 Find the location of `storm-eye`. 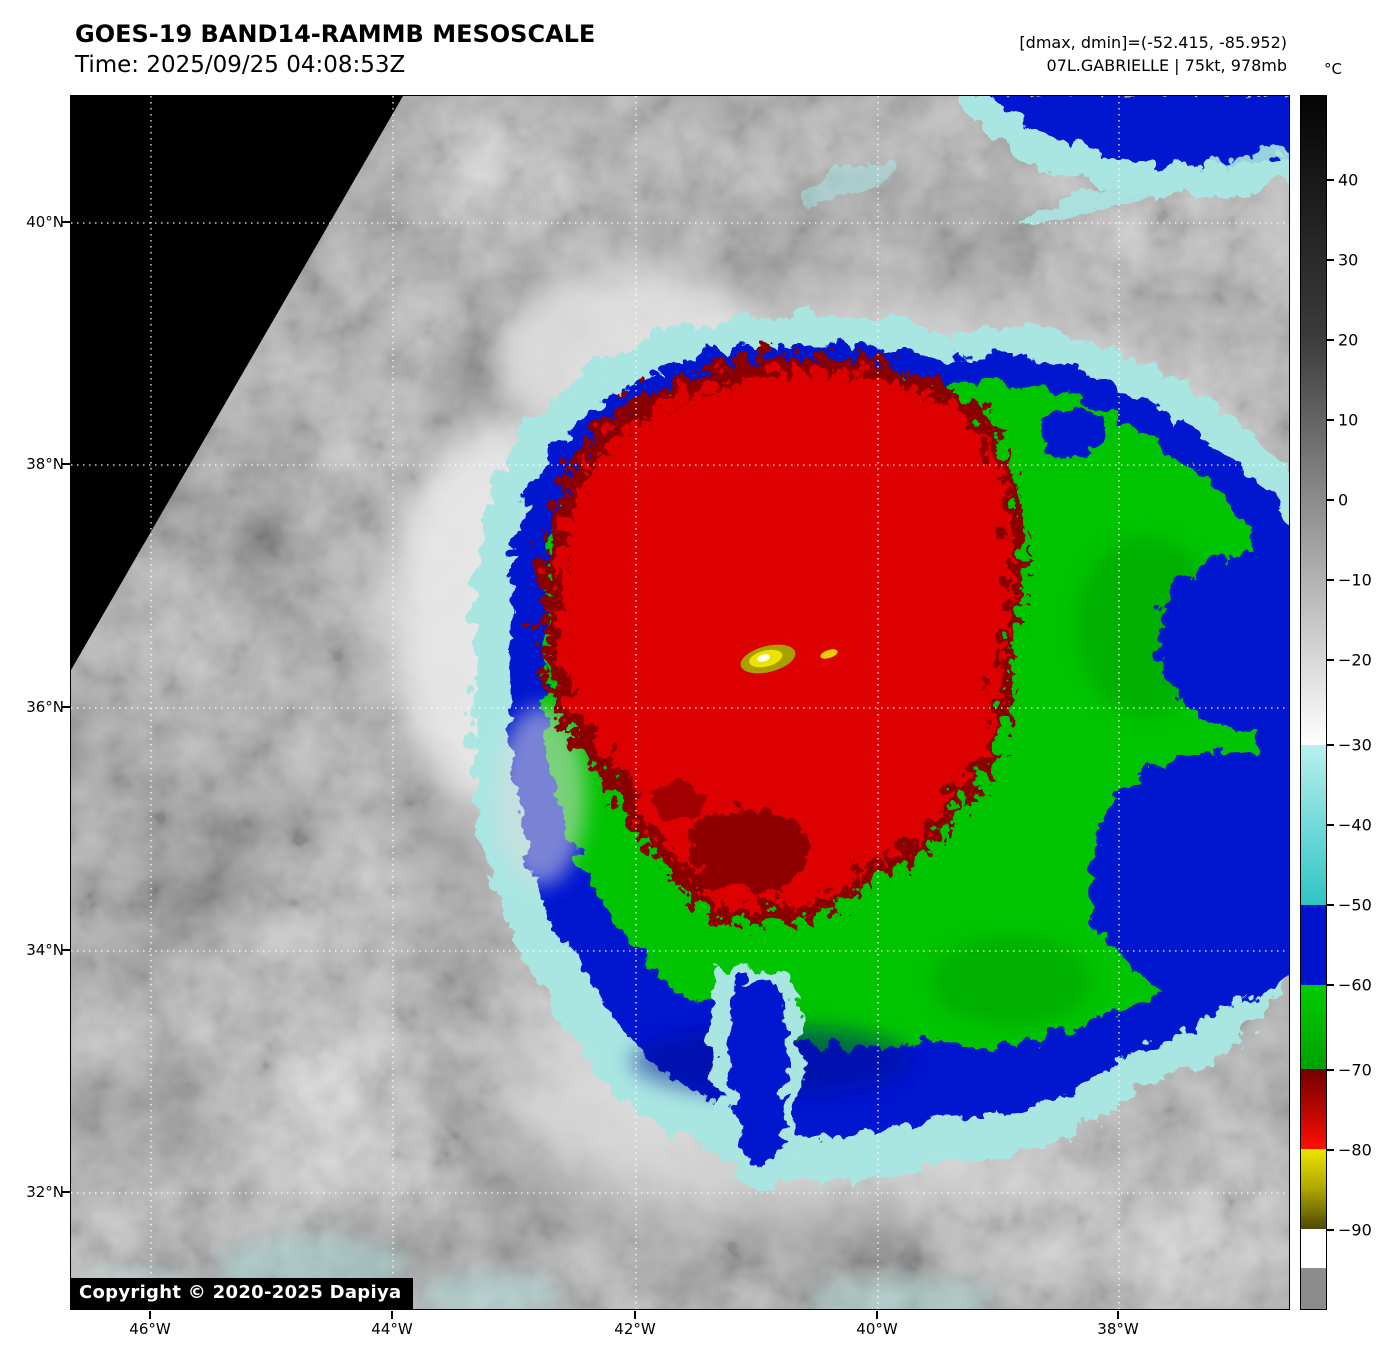

storm-eye is located at coordinates (768, 659).